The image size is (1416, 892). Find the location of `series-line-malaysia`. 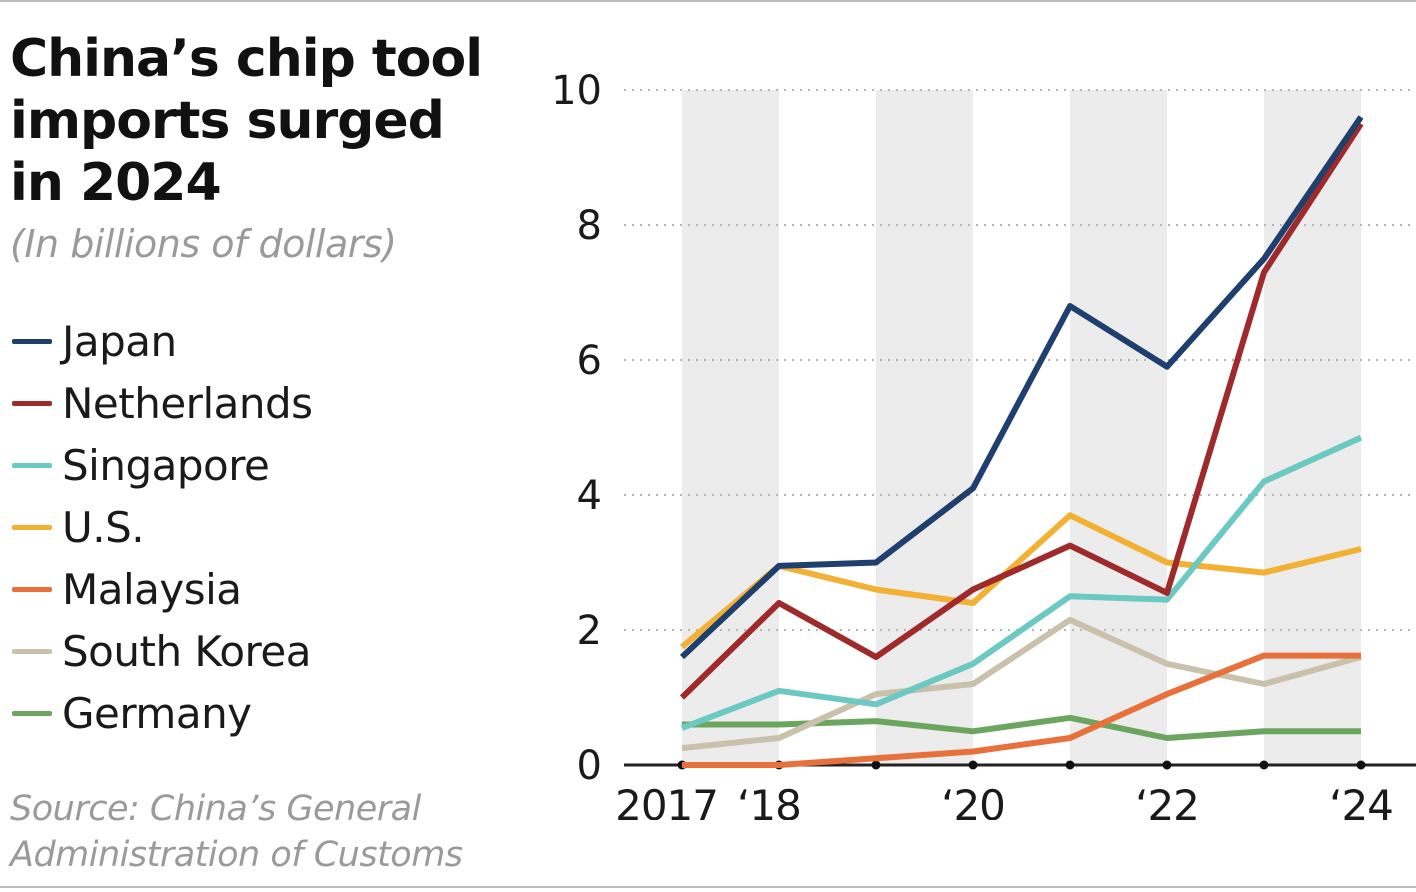

series-line-malaysia is located at coordinates (1021, 710).